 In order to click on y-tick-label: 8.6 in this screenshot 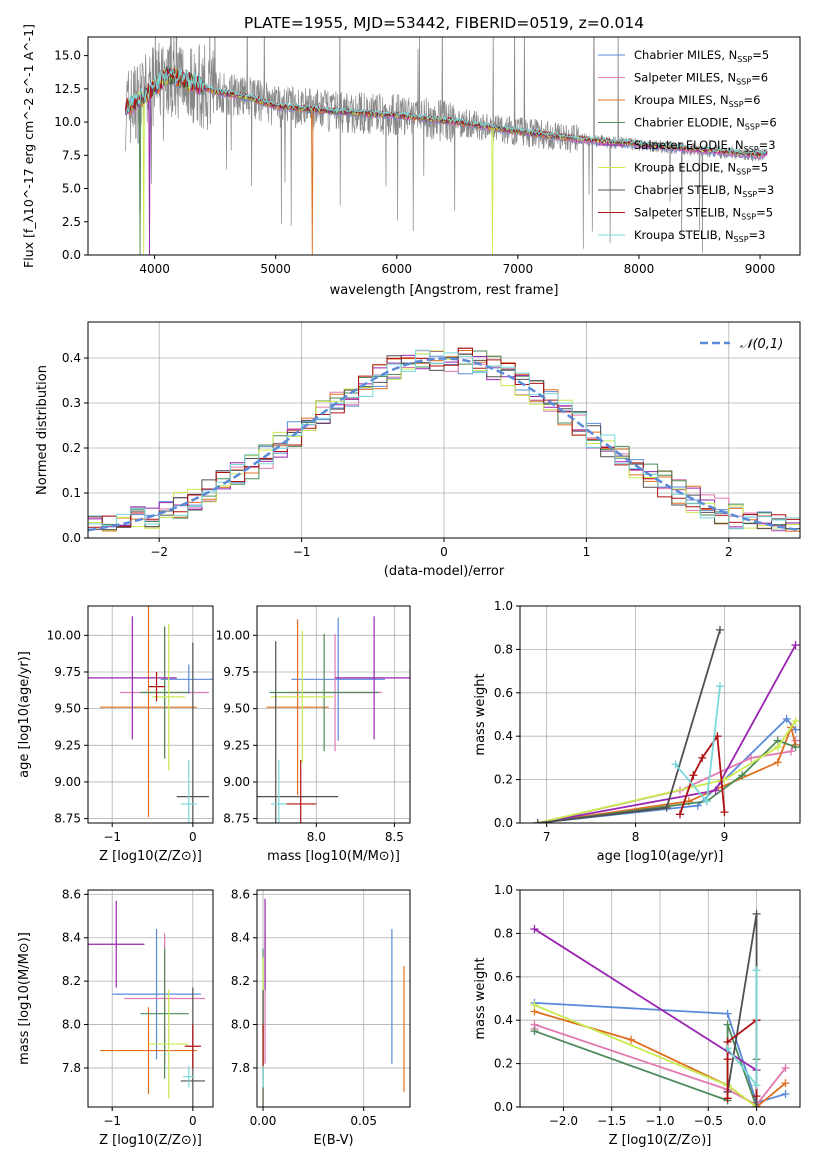, I will do `click(71, 894)`.